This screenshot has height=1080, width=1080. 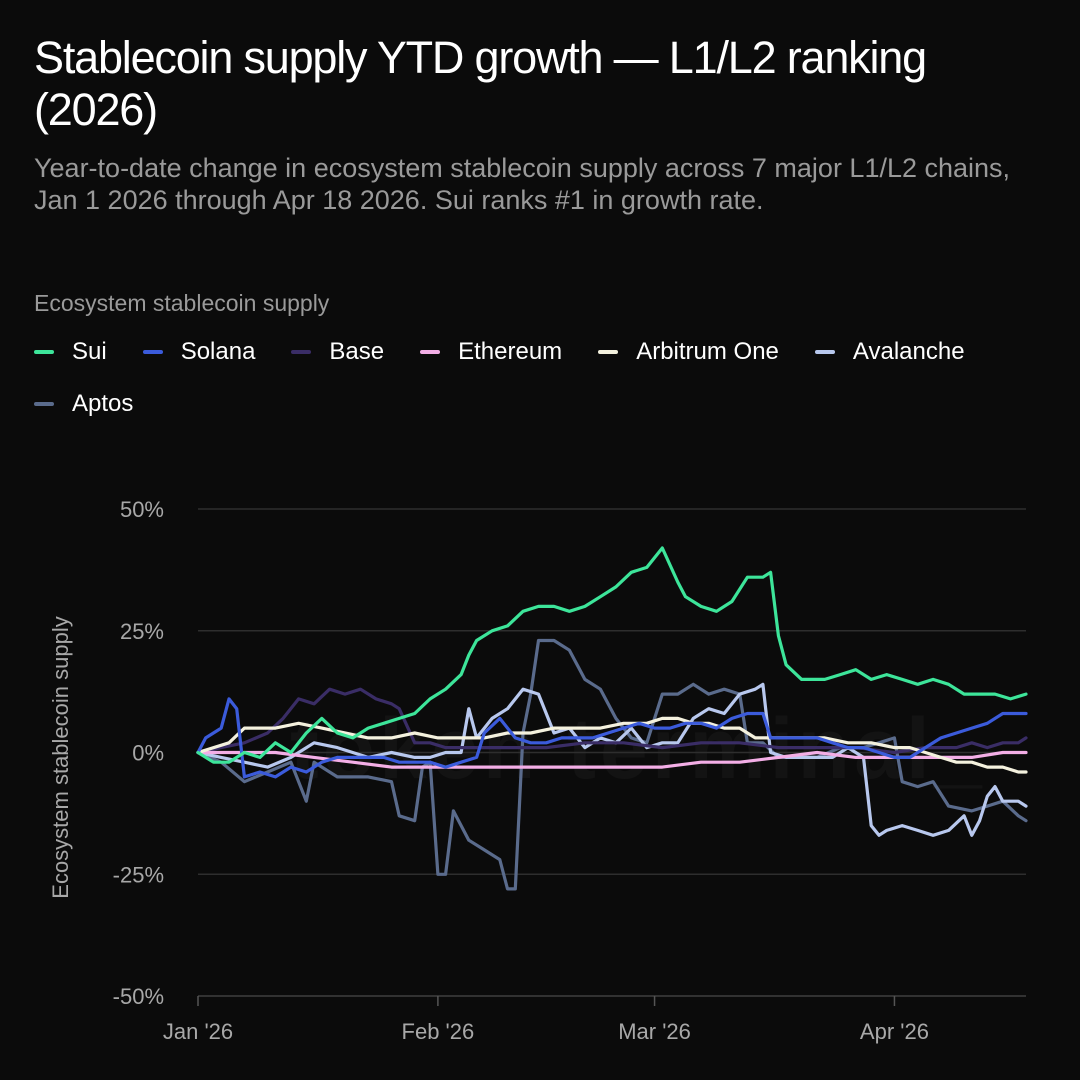 What do you see at coordinates (198, 1031) in the screenshot?
I see `x-tick-label: Jan '26` at bounding box center [198, 1031].